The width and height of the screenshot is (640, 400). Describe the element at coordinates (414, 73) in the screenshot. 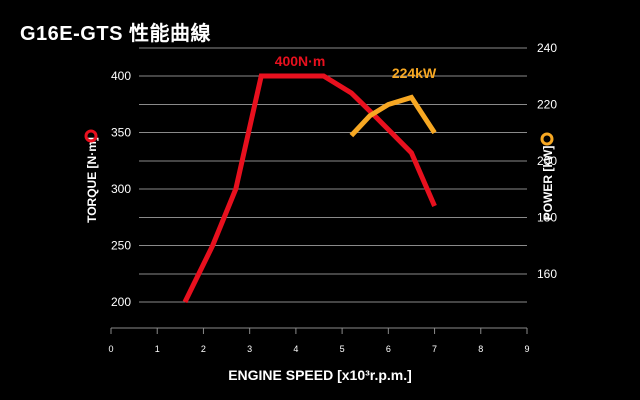

I see `power-peak-label: 224kW` at that location.